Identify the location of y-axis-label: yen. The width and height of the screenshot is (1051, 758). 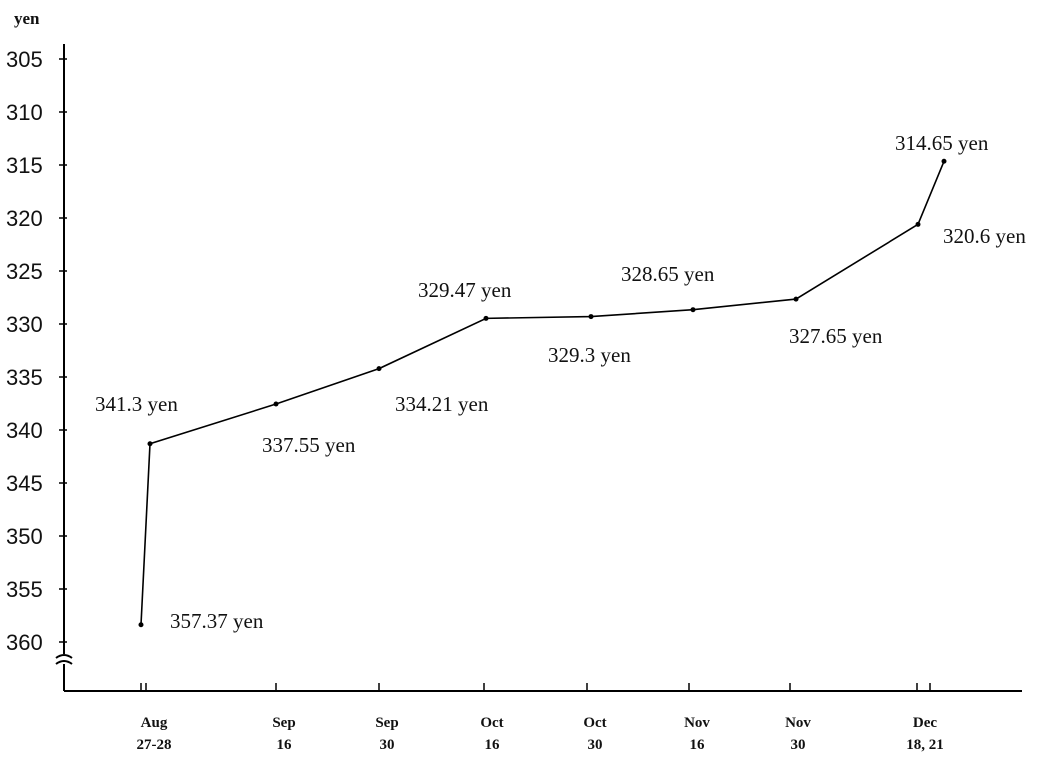
(27, 18).